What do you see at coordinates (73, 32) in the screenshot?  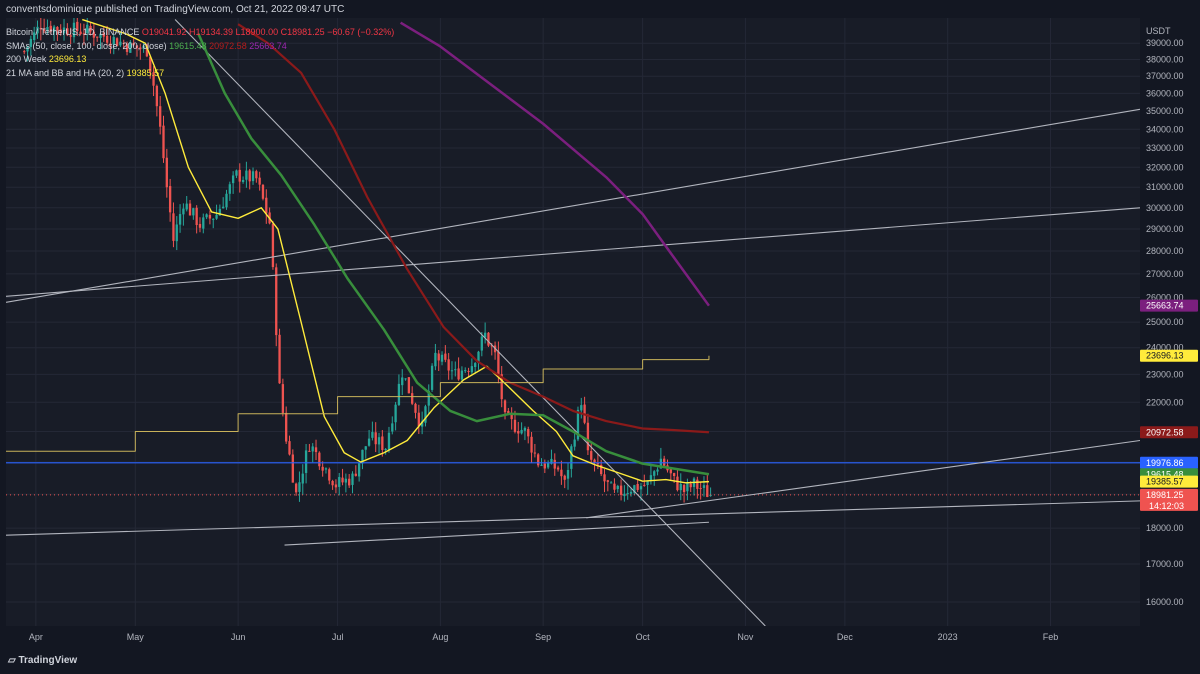 I see `legend-symbol: Bitcoin / TetherUS, 1D, BINANCE` at bounding box center [73, 32].